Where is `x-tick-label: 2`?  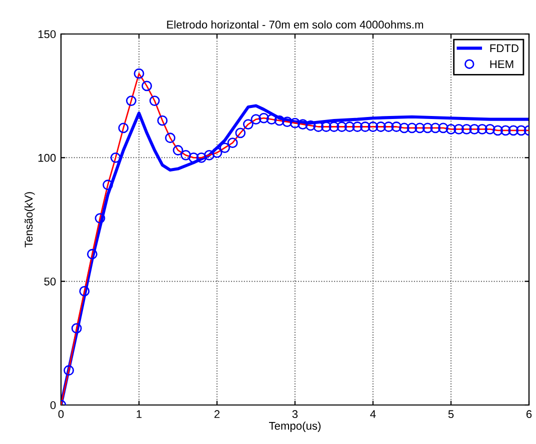 x-tick-label: 2 is located at coordinates (217, 414).